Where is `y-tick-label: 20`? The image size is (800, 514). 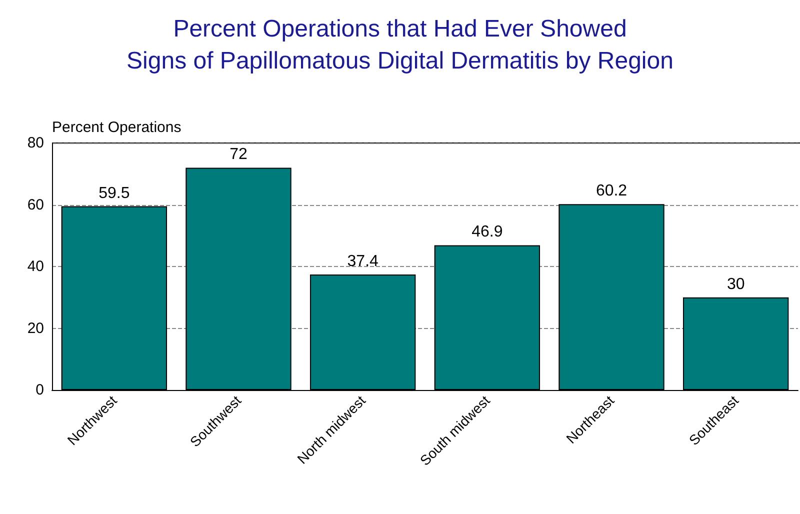
y-tick-label: 20 is located at coordinates (35, 328).